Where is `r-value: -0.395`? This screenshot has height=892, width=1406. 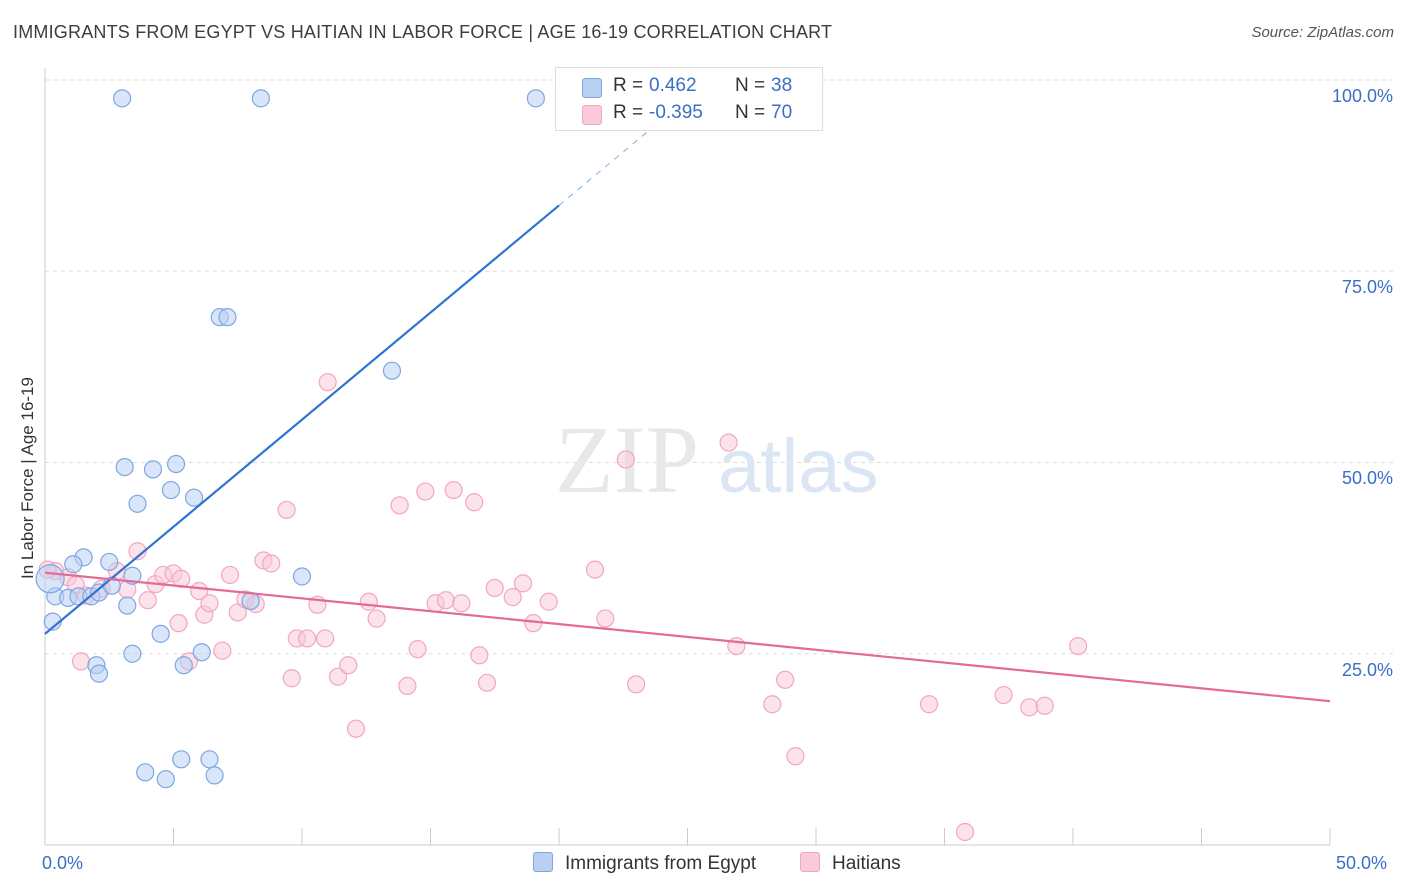 r-value: -0.395 is located at coordinates (676, 112).